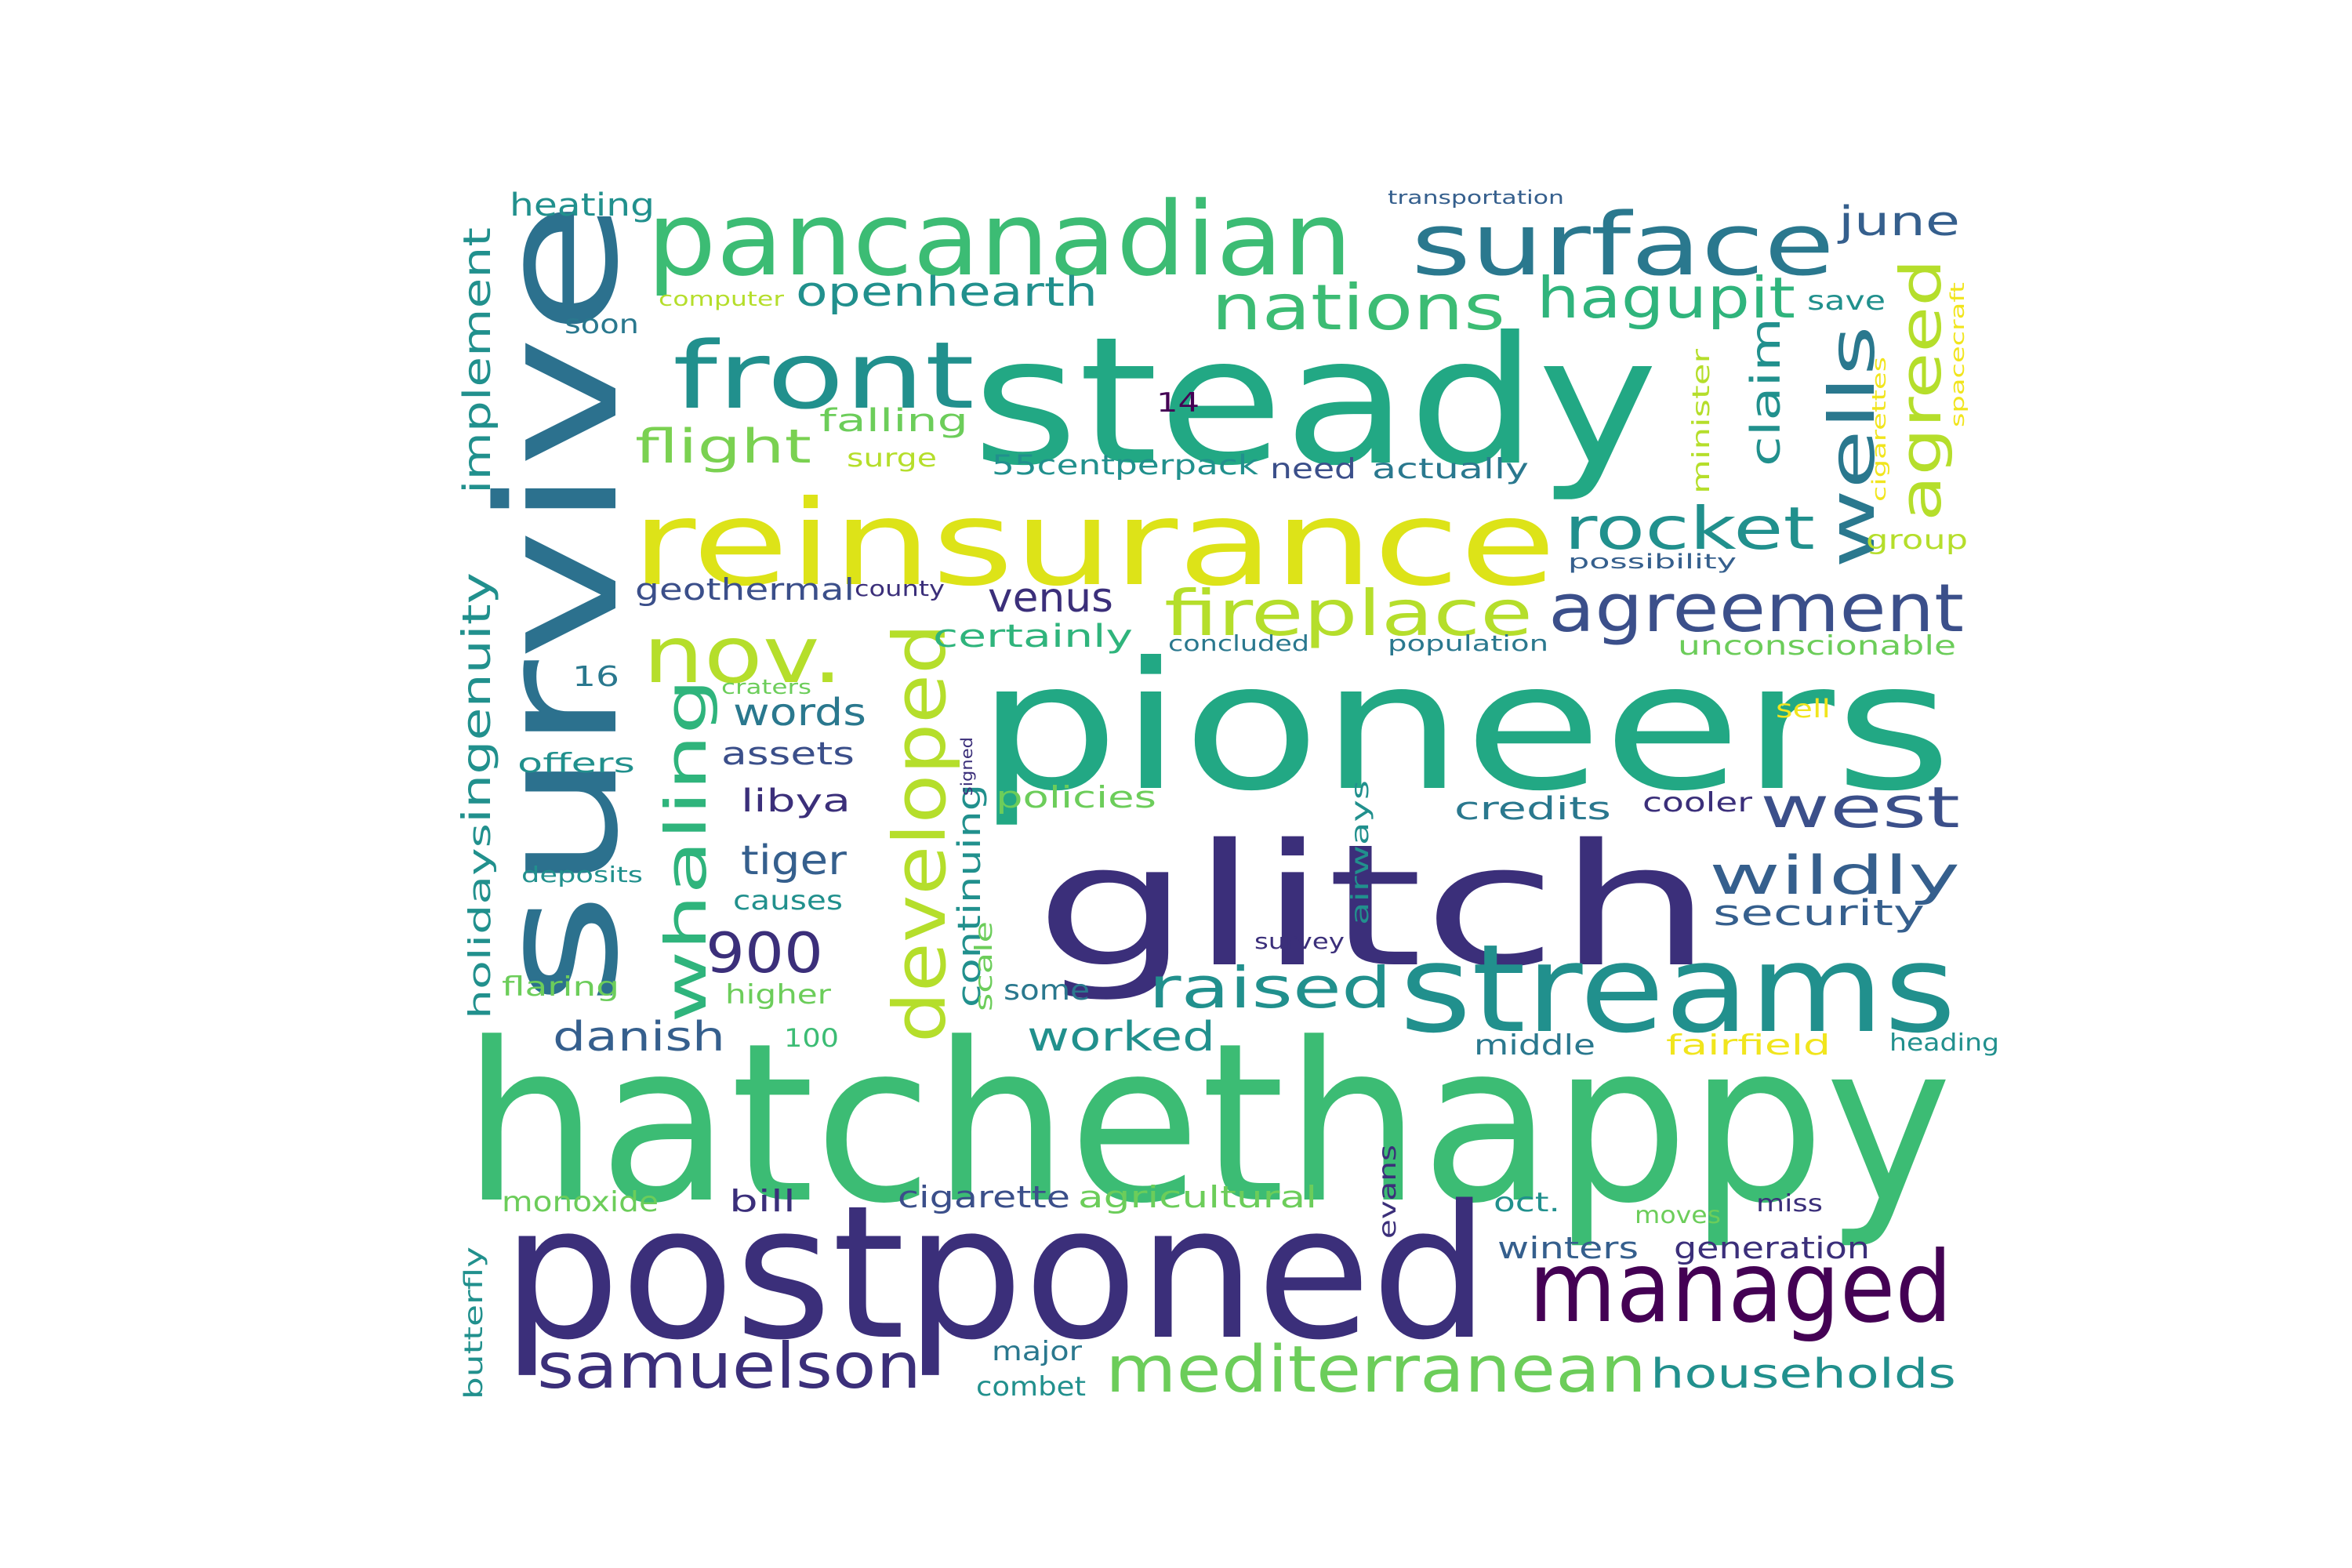  I want to click on word-whaling: whaling, so click(686, 850).